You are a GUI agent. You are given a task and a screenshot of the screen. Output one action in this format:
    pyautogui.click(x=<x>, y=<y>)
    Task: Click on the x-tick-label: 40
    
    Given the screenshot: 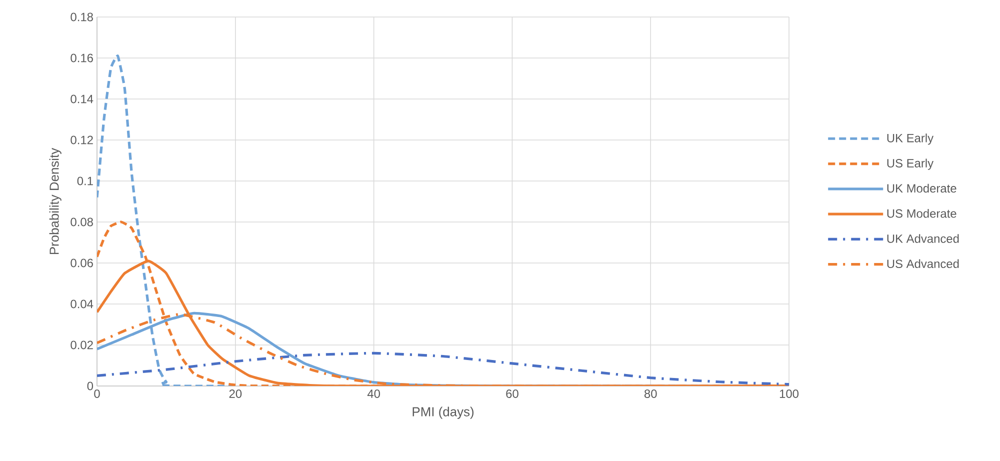 What is the action you would take?
    pyautogui.click(x=373, y=394)
    